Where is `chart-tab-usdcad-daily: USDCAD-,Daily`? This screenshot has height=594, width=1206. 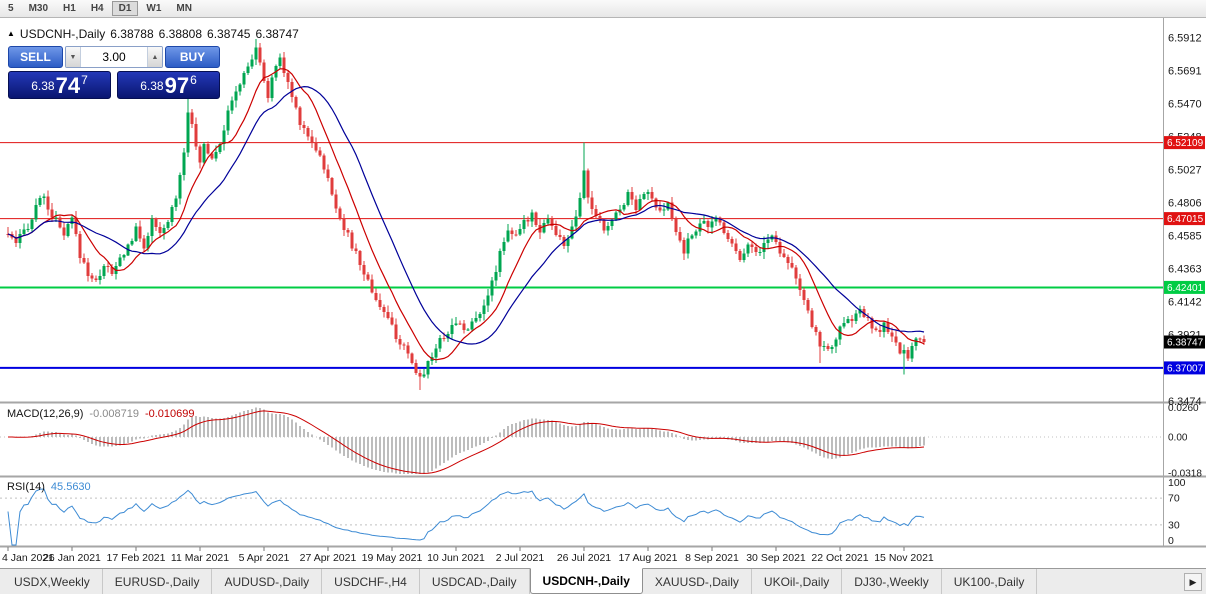
chart-tab-usdcad-daily: USDCAD-,Daily is located at coordinates (475, 581).